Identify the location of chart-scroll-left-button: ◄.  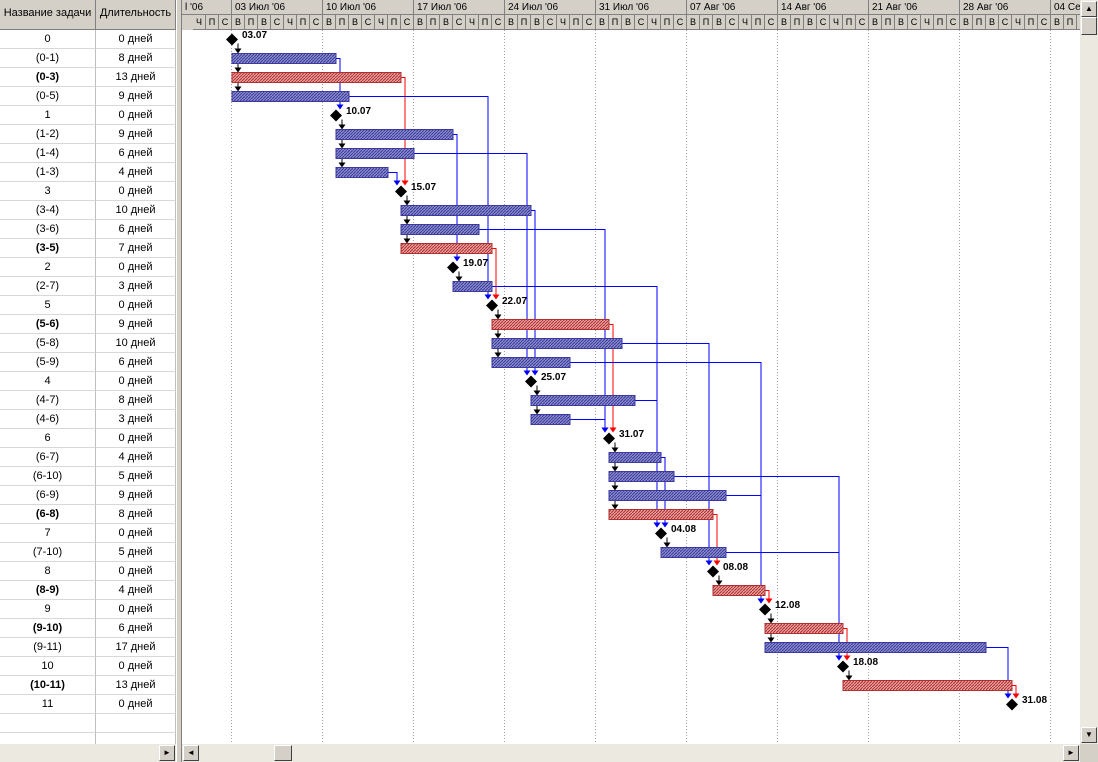
(191, 753).